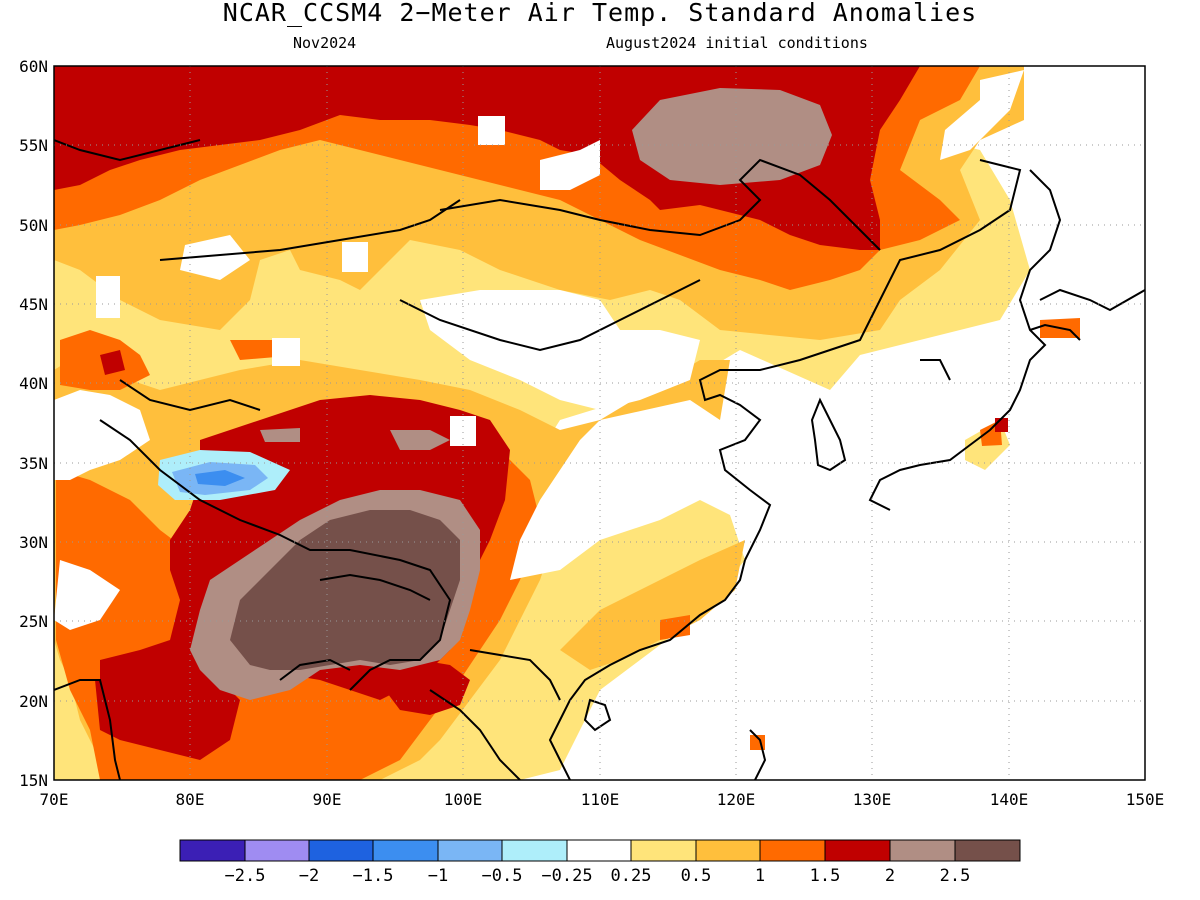 The width and height of the screenshot is (1200, 900). I want to click on lon-label-130e: 130E, so click(872, 799).